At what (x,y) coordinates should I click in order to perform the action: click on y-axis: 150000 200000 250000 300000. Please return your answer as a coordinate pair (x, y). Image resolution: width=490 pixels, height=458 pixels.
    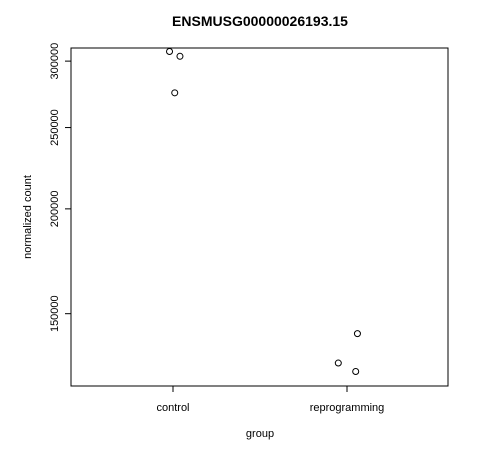
    Looking at the image, I should click on (60, 187).